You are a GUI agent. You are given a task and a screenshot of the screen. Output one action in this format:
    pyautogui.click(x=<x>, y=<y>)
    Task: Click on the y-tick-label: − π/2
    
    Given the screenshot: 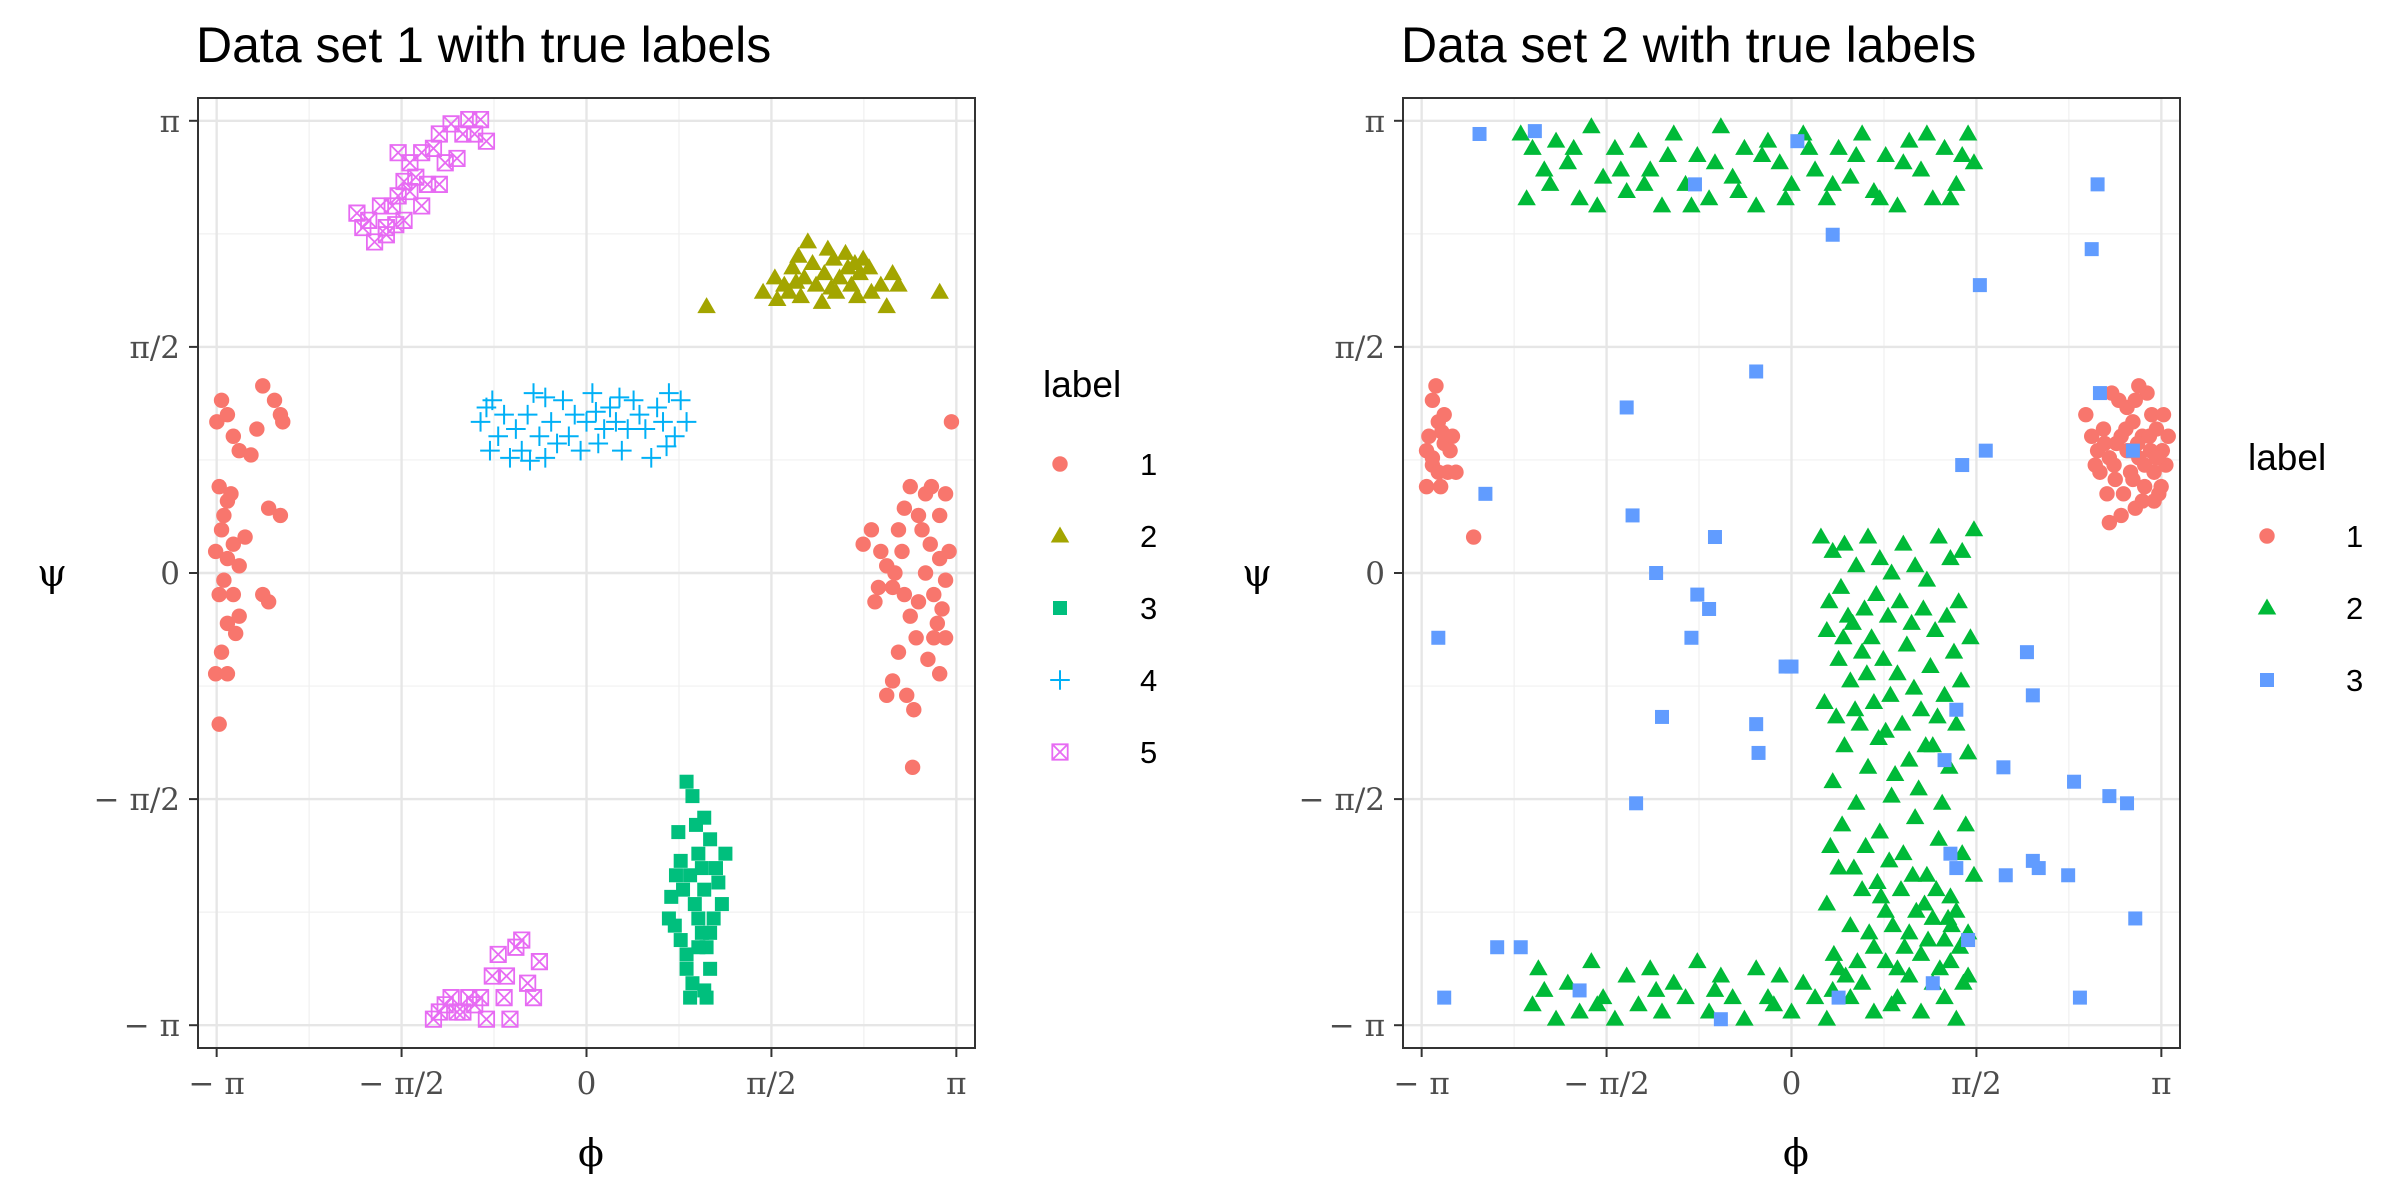 What is the action you would take?
    pyautogui.click(x=137, y=800)
    